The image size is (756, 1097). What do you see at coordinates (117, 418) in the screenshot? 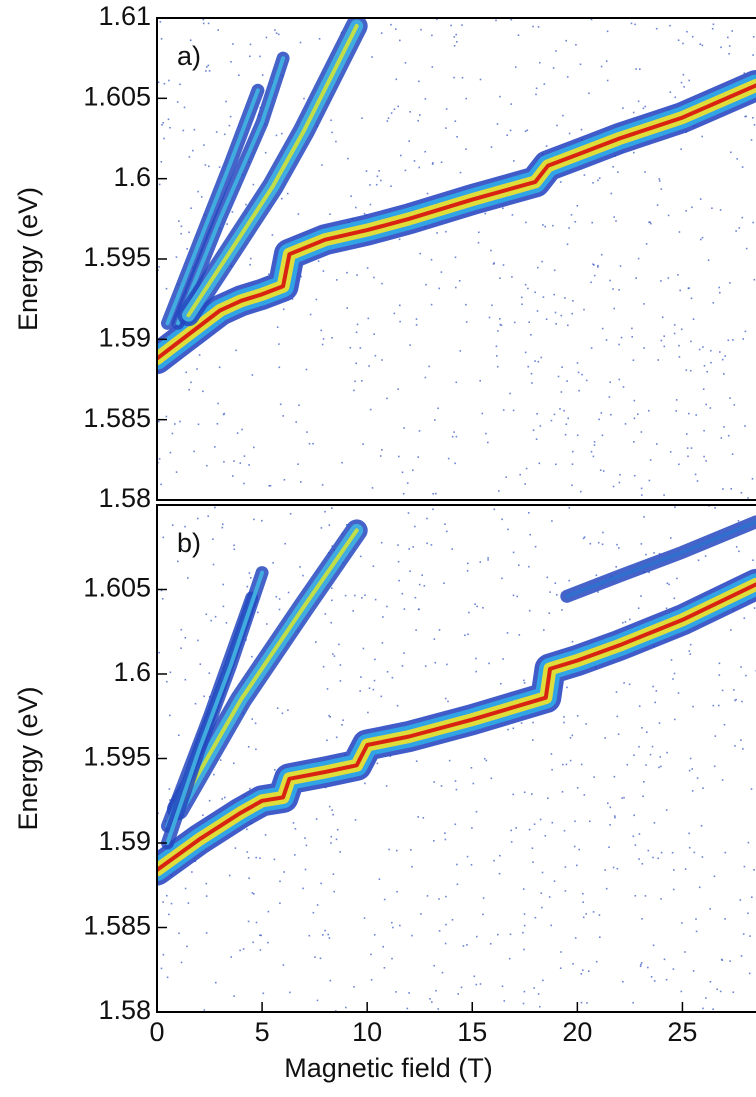
I see `y-tick-label: 1.585` at bounding box center [117, 418].